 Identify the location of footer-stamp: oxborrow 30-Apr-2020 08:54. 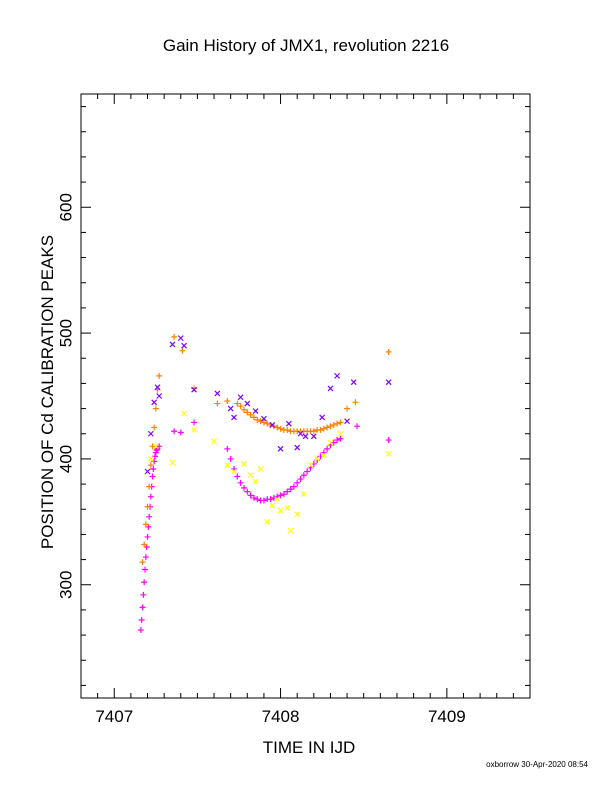
(537, 764).